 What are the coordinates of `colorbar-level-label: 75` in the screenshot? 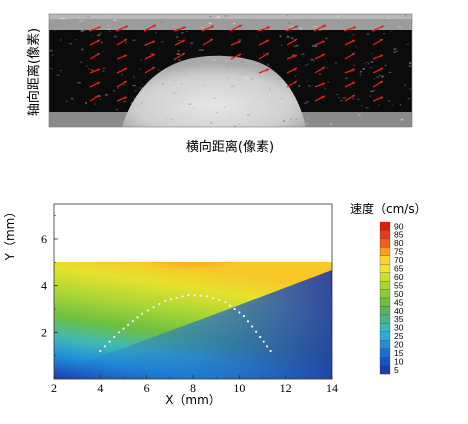 It's located at (399, 252).